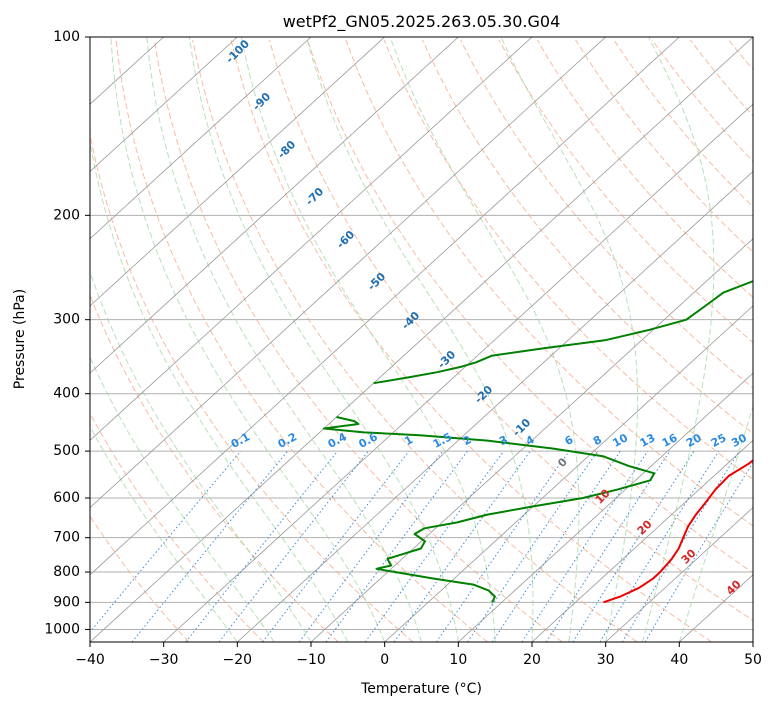 This screenshot has height=708, width=775. I want to click on x-tick-label: 40, so click(679, 660).